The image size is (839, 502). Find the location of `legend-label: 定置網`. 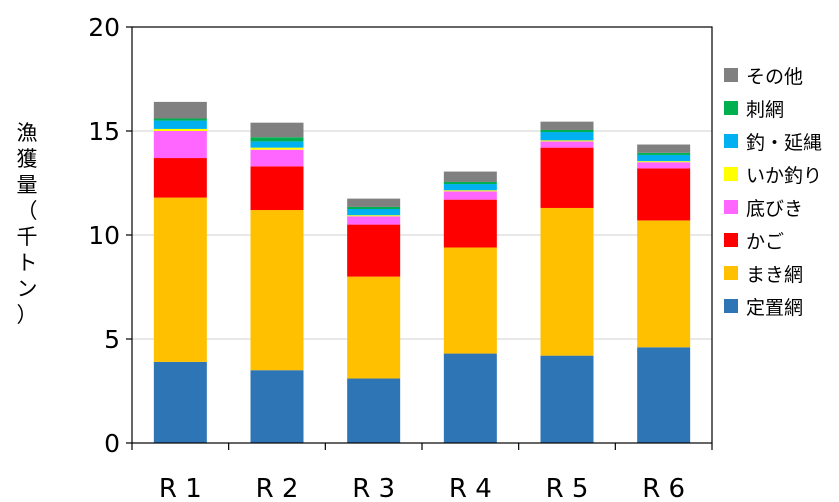

legend-label: 定置網 is located at coordinates (775, 307).